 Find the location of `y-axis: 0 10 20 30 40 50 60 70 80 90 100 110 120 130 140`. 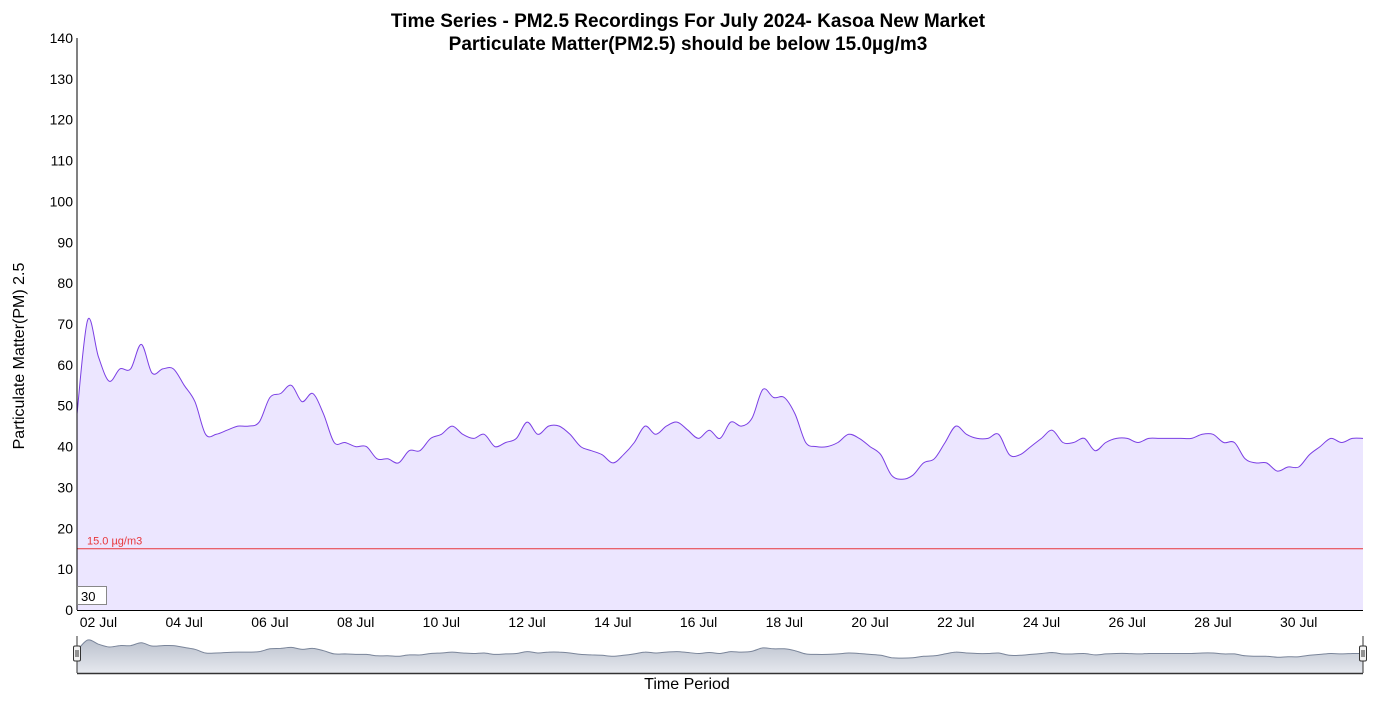

y-axis: 0 10 20 30 40 50 60 70 80 90 100 110 120 130 140 is located at coordinates (64, 324).